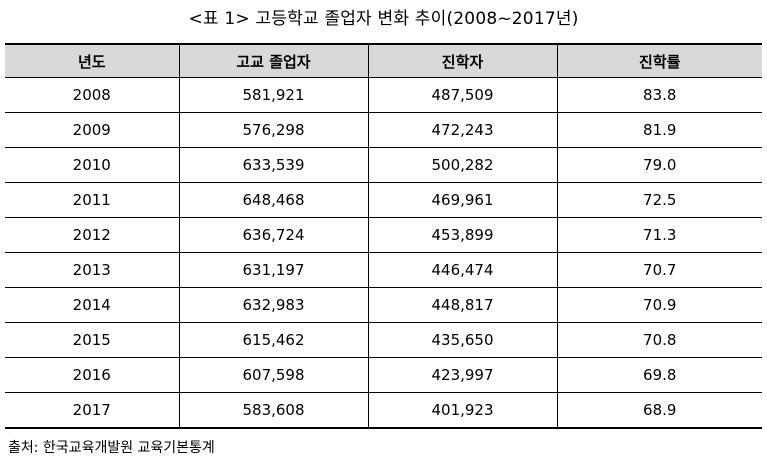 The width and height of the screenshot is (767, 468). Describe the element at coordinates (462, 130) in the screenshot. I see `cell-enrolled: 472,243` at that location.